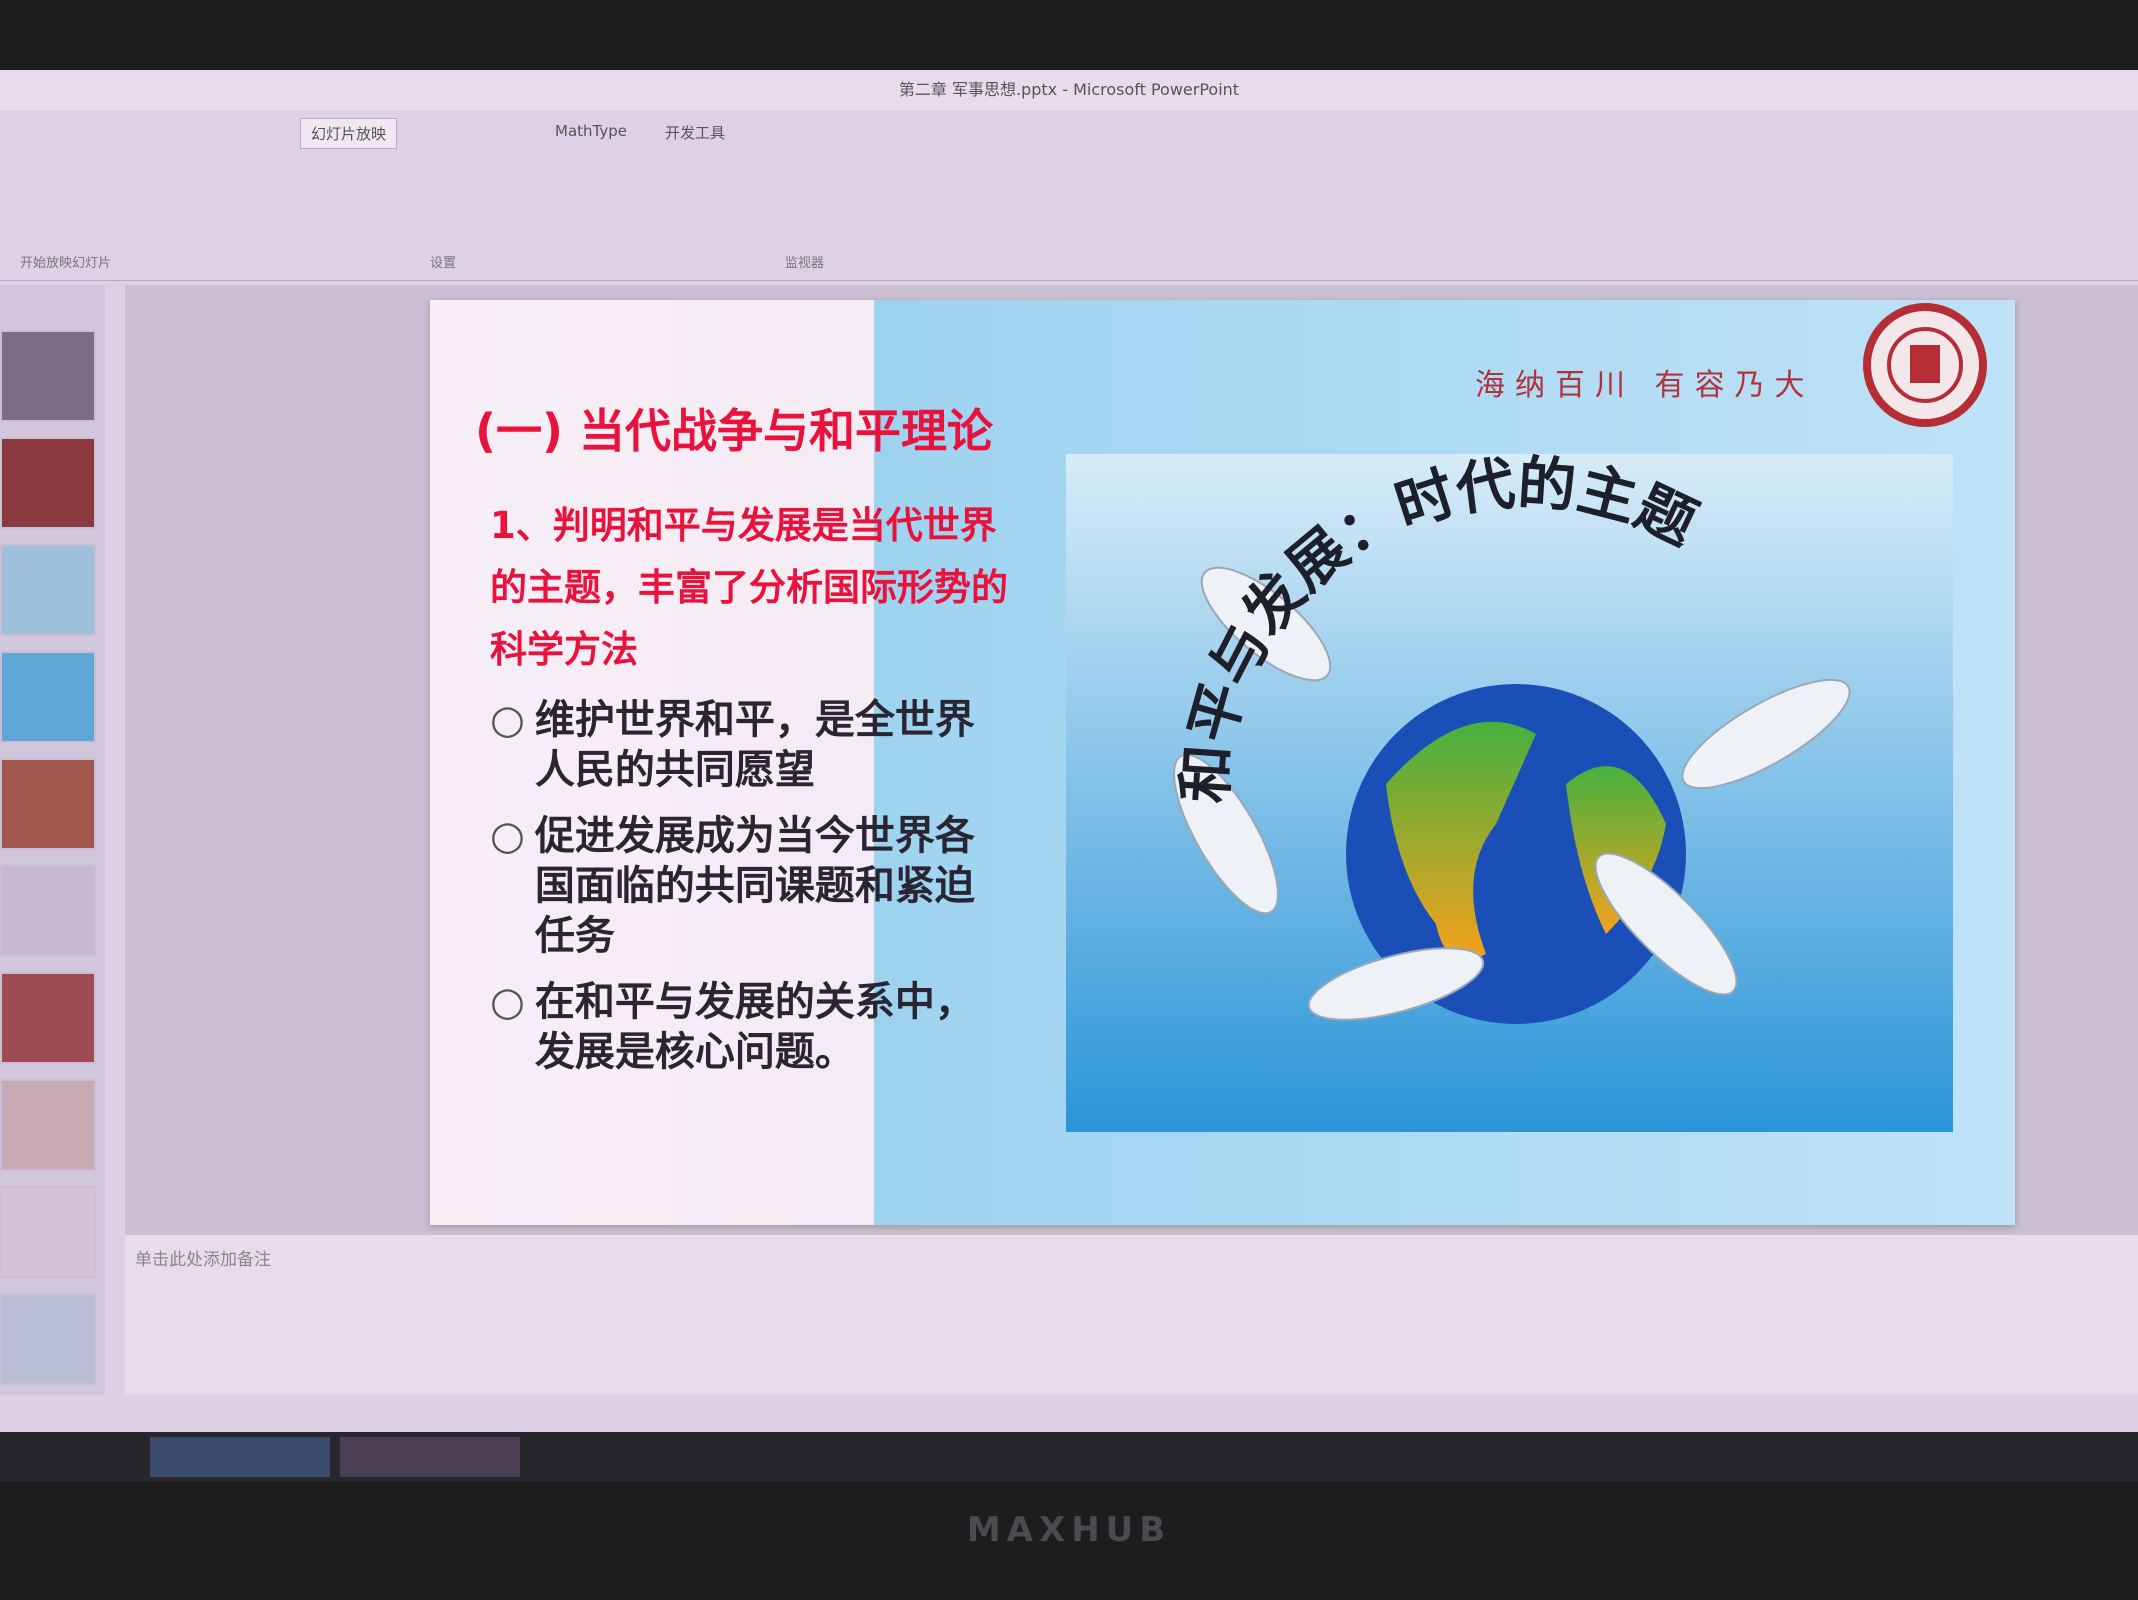 This screenshot has width=2138, height=1600. Describe the element at coordinates (591, 131) in the screenshot. I see `ribbon-tab: MathType` at that location.